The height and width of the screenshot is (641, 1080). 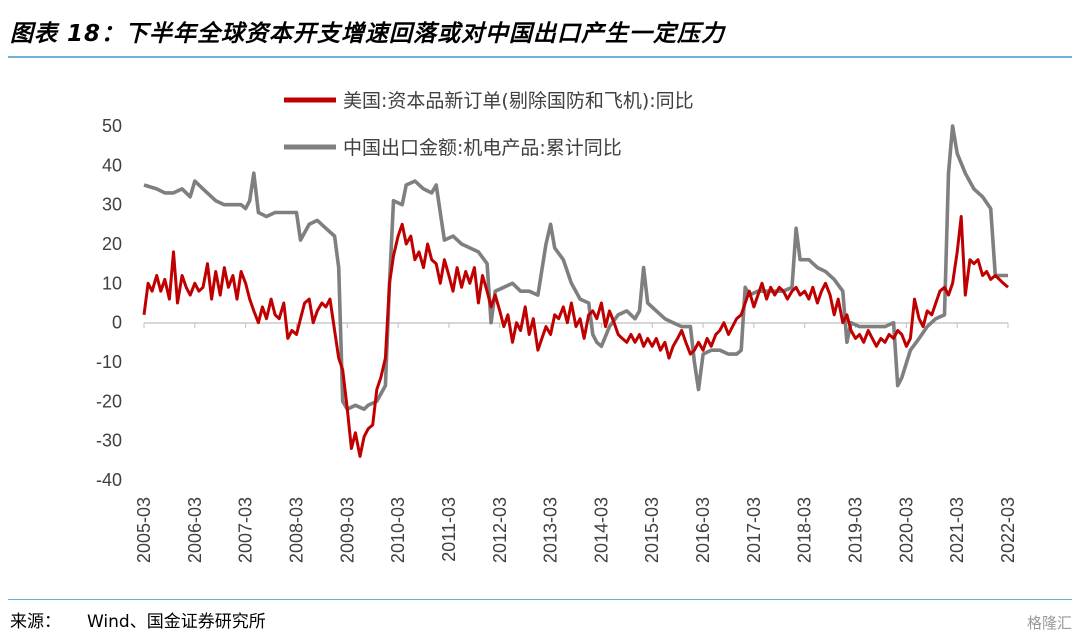 I want to click on source-label: 来源：, so click(x=35, y=622).